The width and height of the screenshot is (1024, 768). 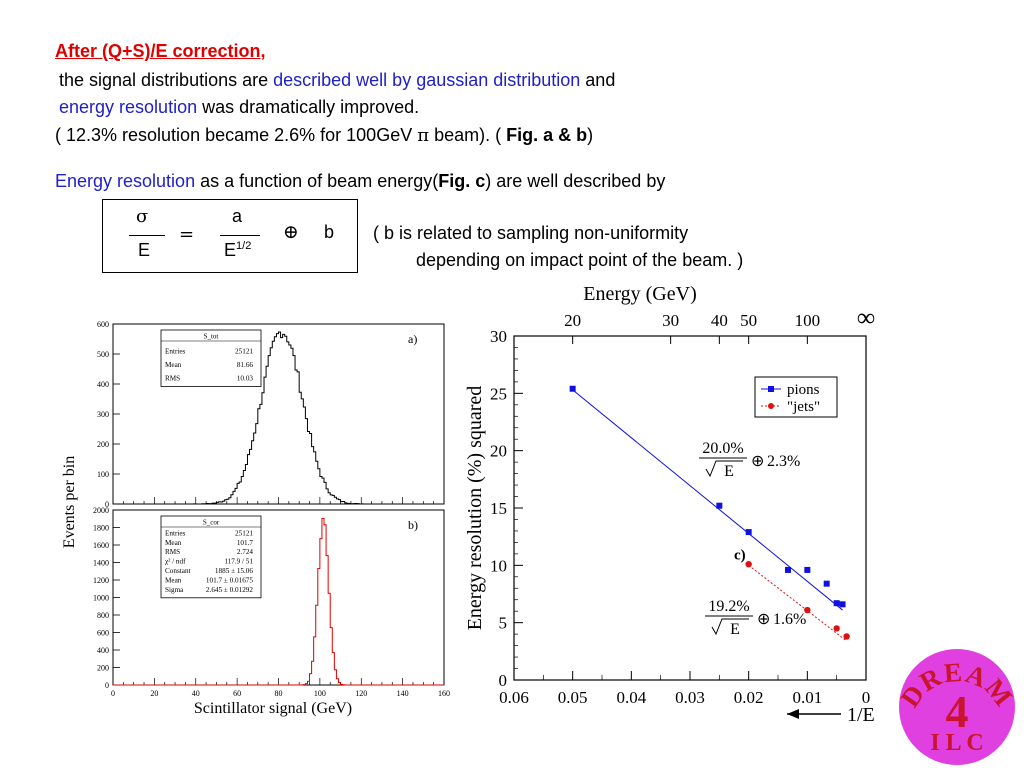 What do you see at coordinates (230, 250) in the screenshot?
I see `formula-e-half-base: E` at bounding box center [230, 250].